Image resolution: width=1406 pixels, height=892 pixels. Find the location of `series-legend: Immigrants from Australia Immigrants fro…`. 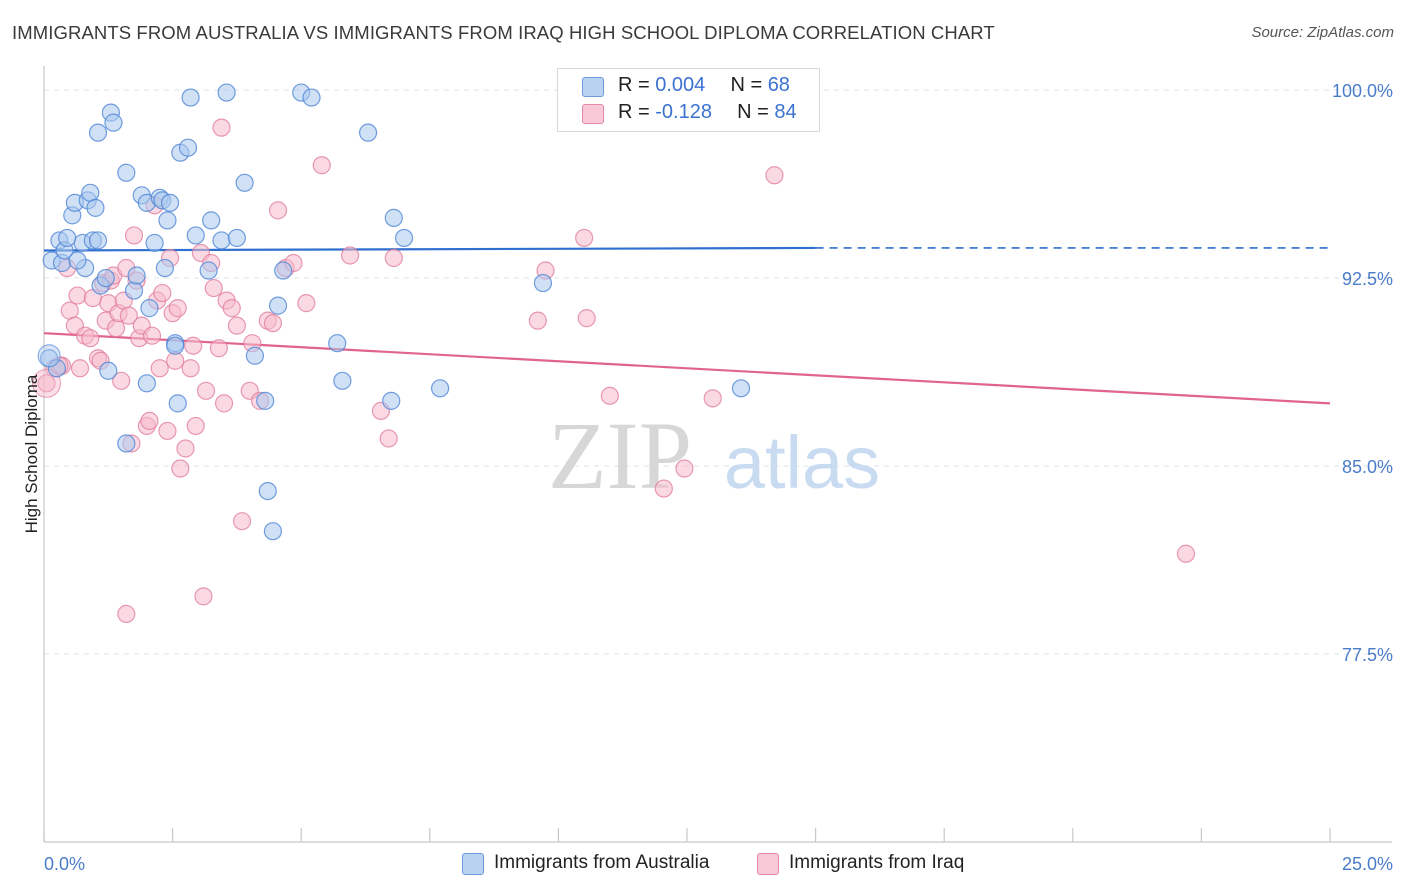

series-legend: Immigrants from Australia Immigrants fro… is located at coordinates (703, 865).